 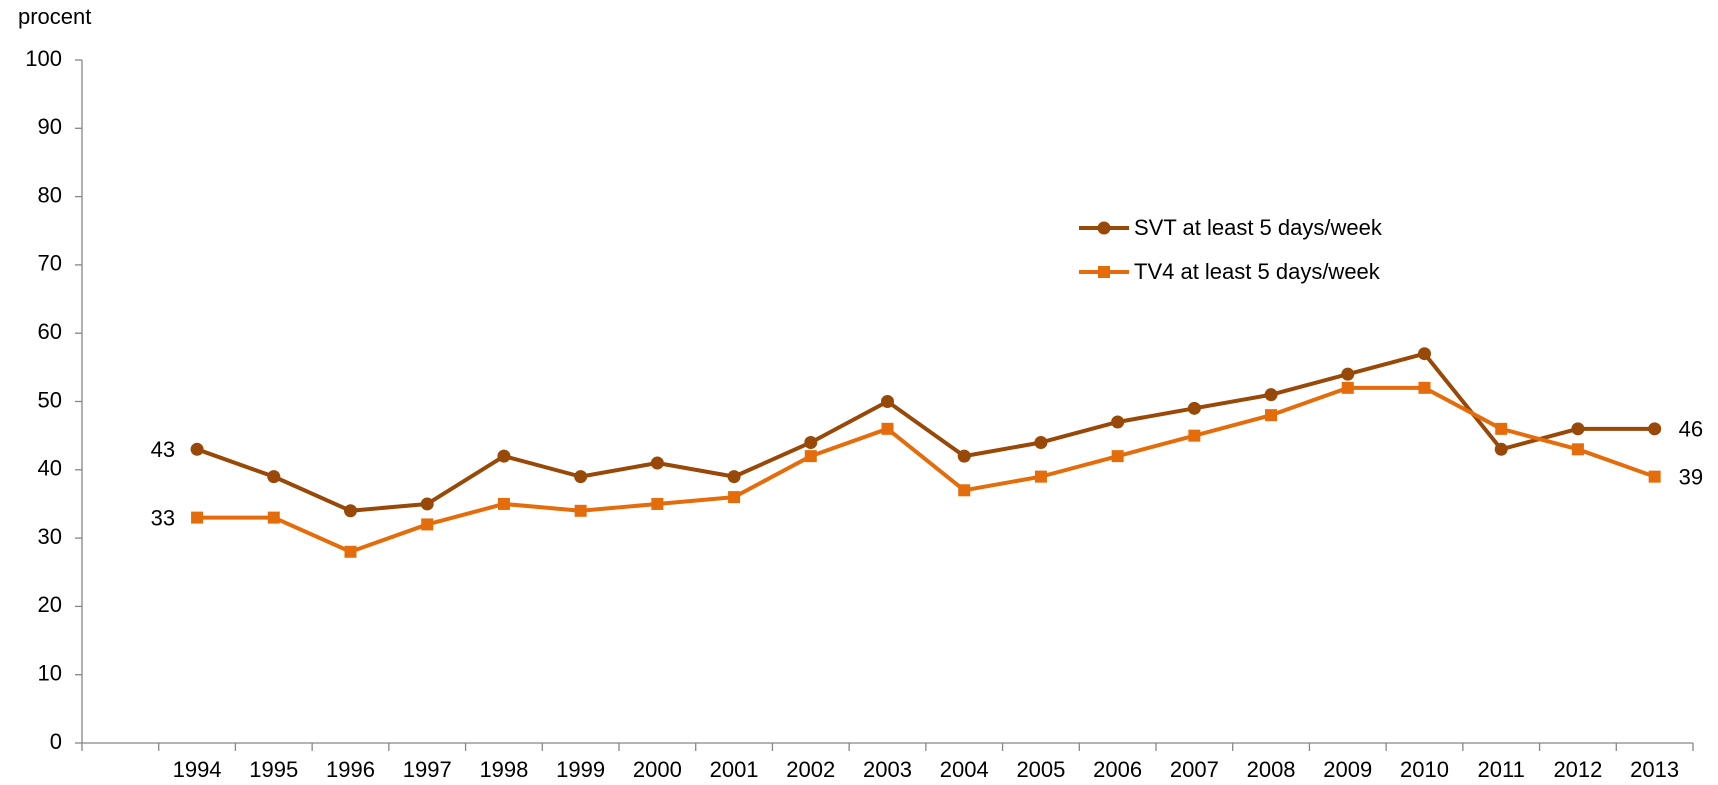 What do you see at coordinates (50, 194) in the screenshot?
I see `y-tick-label: 80` at bounding box center [50, 194].